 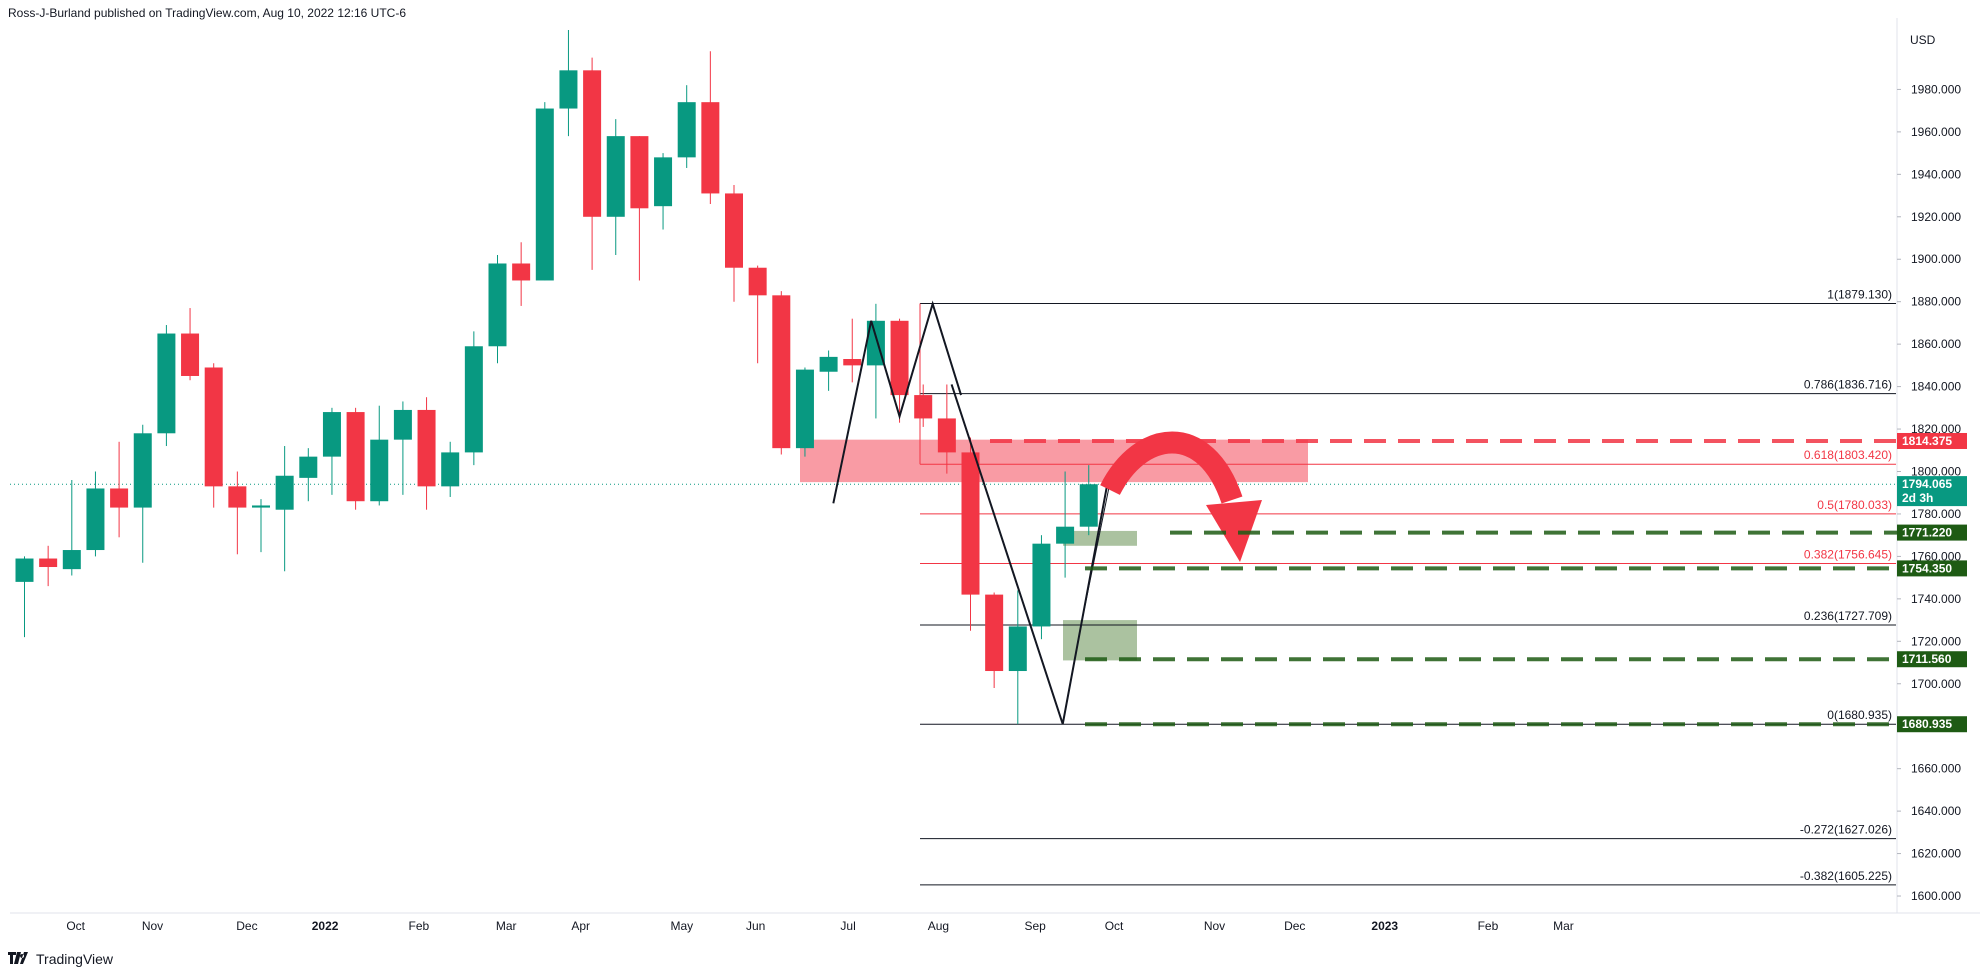 I want to click on y-tick-label: 1880.000, so click(x=1936, y=302).